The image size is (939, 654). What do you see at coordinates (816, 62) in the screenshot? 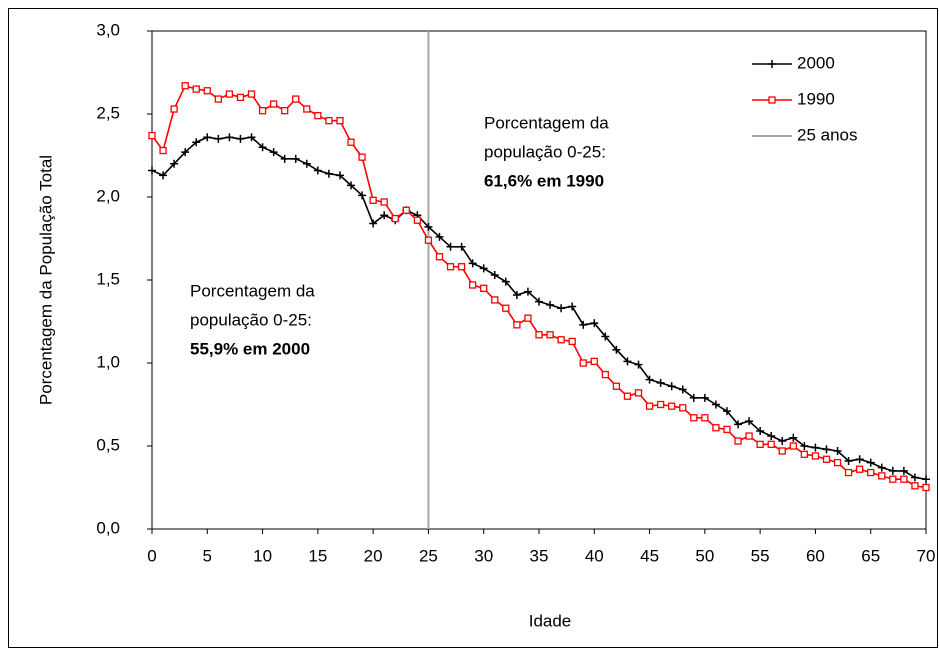
I see `legend-label: 2000` at bounding box center [816, 62].